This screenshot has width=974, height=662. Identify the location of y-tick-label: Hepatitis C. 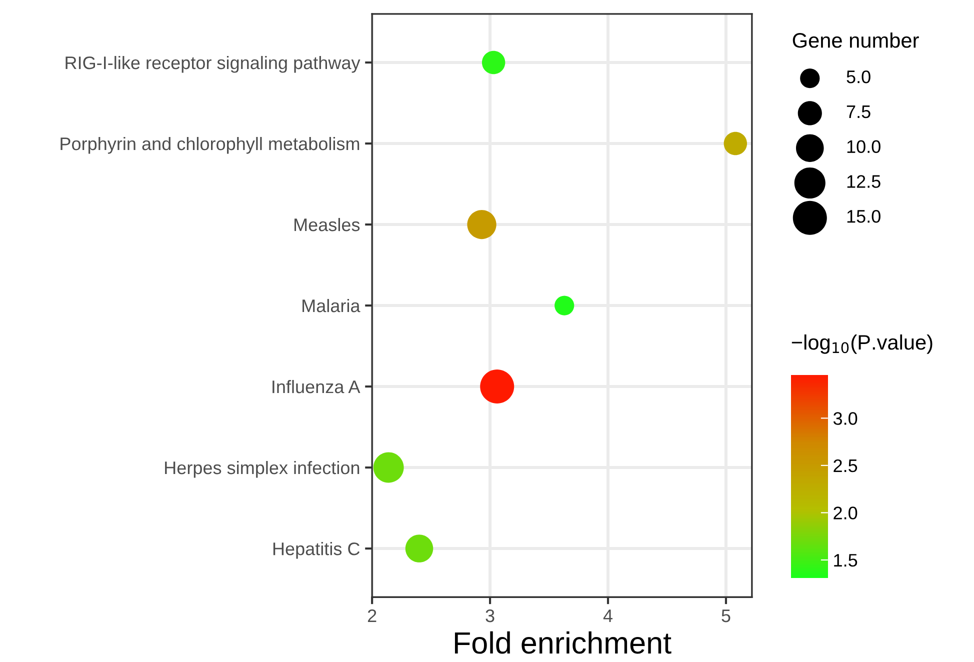
(316, 550).